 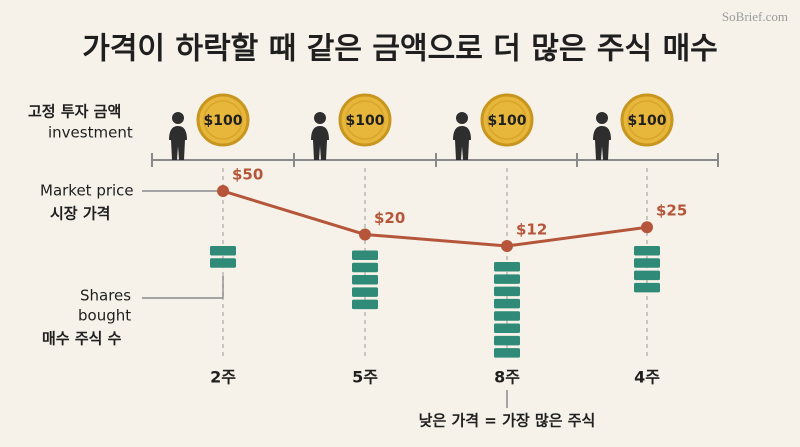 What do you see at coordinates (80, 214) in the screenshot?
I see `label: 시장 가격` at bounding box center [80, 214].